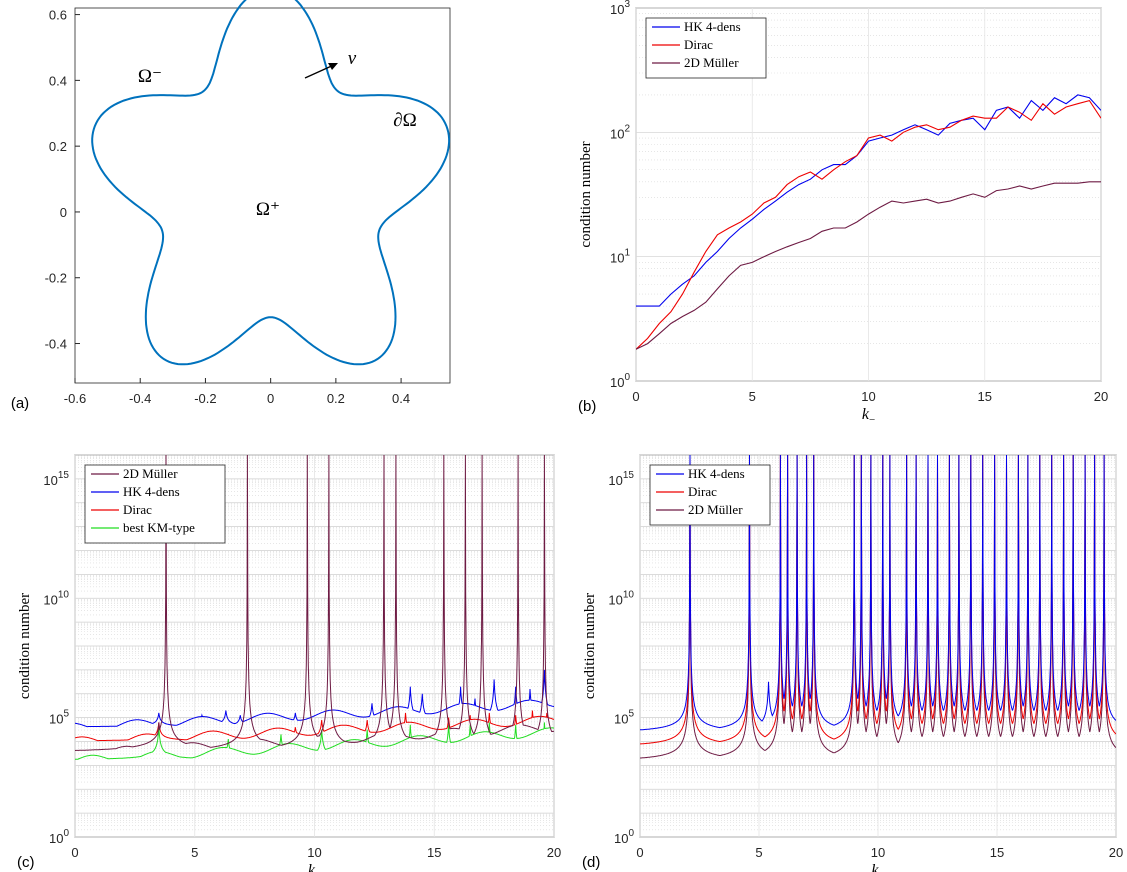 This screenshot has width=1127, height=872. Describe the element at coordinates (587, 406) in the screenshot. I see `panel-b-tag: (b)` at that location.